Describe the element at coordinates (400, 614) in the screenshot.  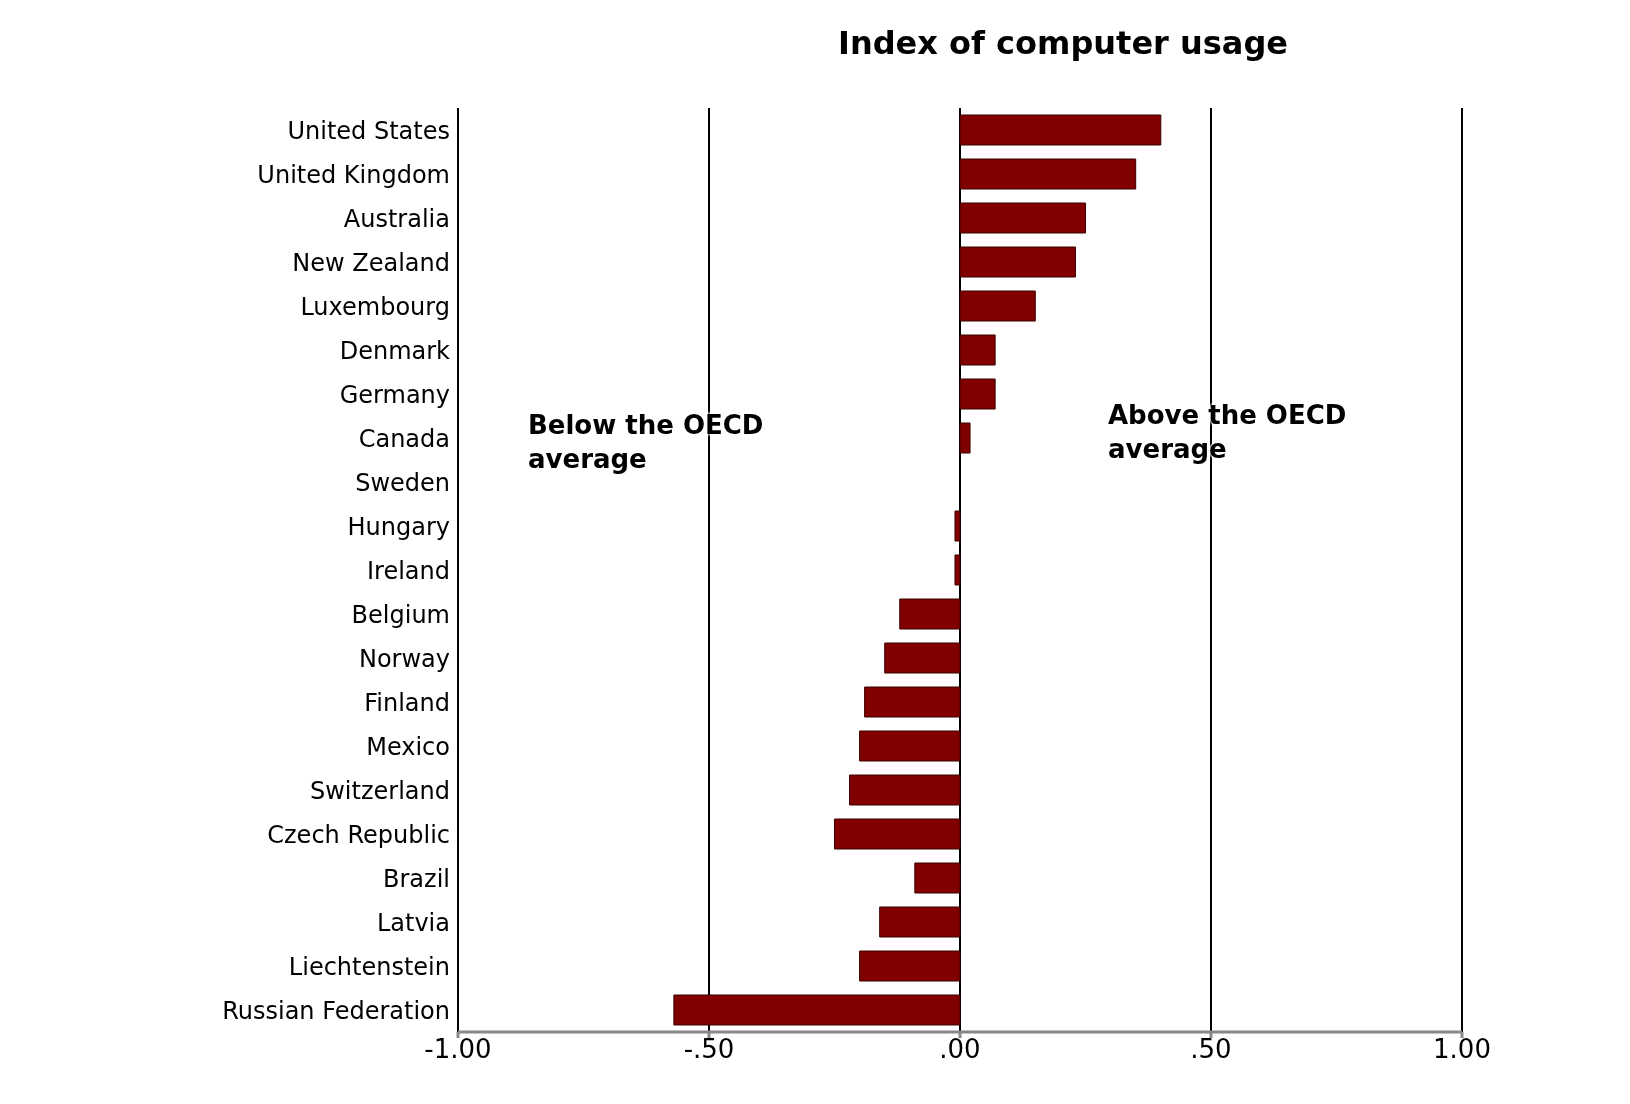
I see `y-tick-label: Belgium` at that location.